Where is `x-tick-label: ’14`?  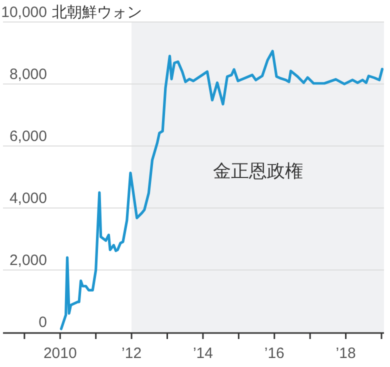 x-tick-label: ’14 is located at coordinates (202, 353).